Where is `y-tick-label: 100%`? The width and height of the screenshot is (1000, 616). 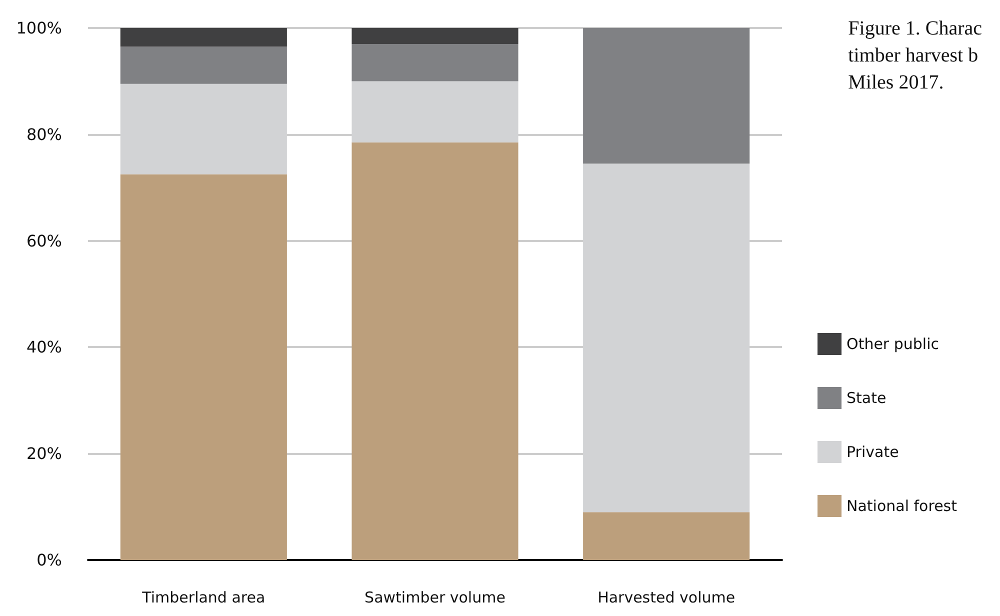 y-tick-label: 100% is located at coordinates (39, 28).